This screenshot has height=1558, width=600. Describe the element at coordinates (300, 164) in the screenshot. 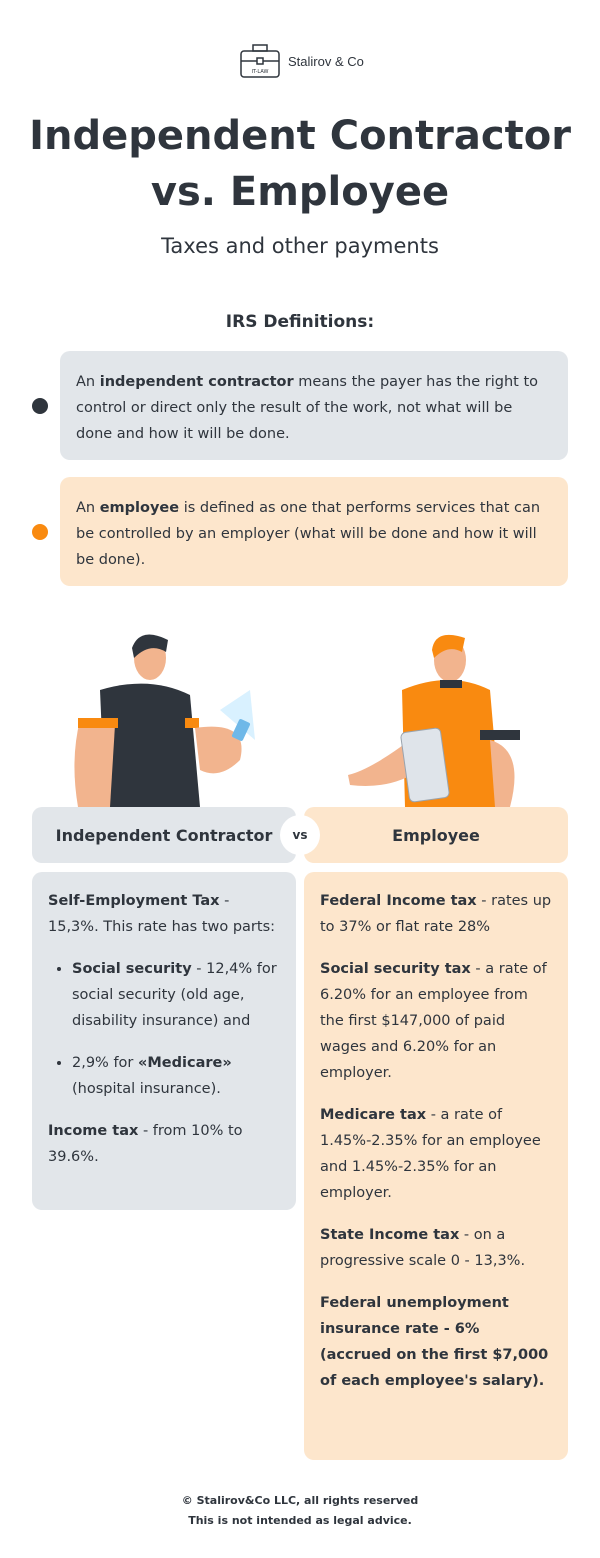

I see `page-title: Independent Contractor vs. Employee` at that location.